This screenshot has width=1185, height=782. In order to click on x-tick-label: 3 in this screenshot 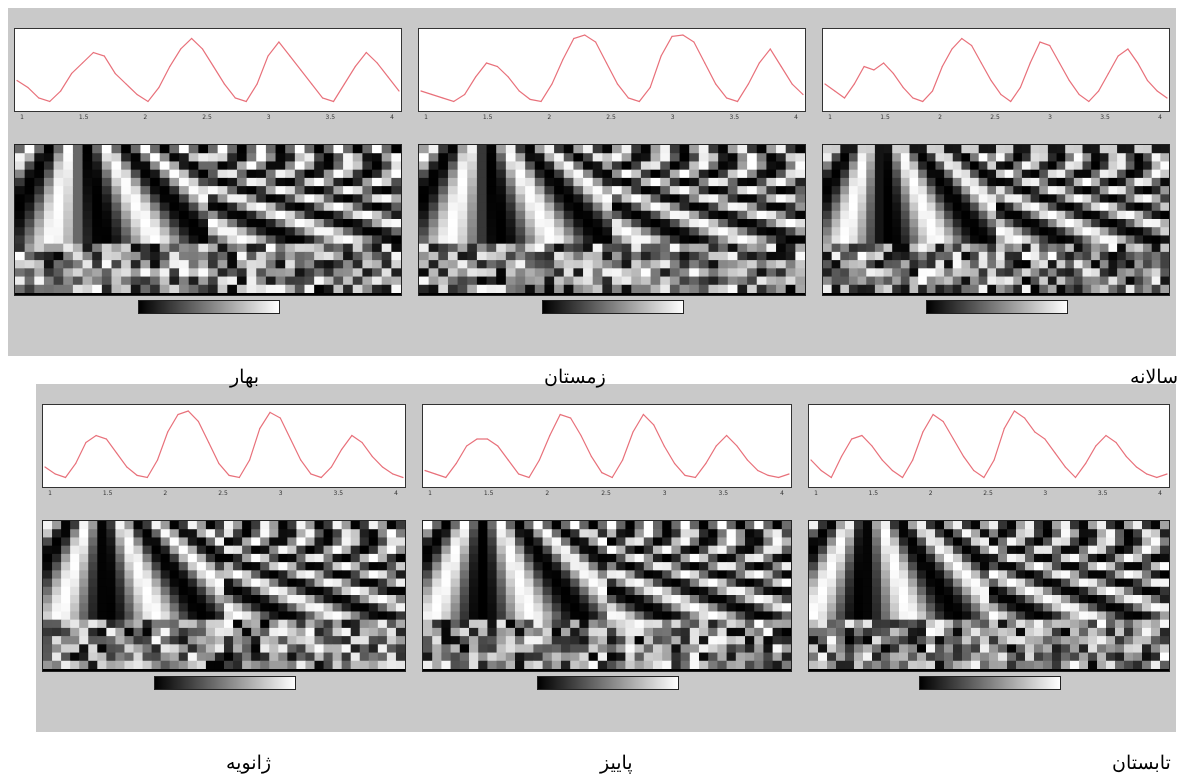, I will do `click(1050, 117)`.